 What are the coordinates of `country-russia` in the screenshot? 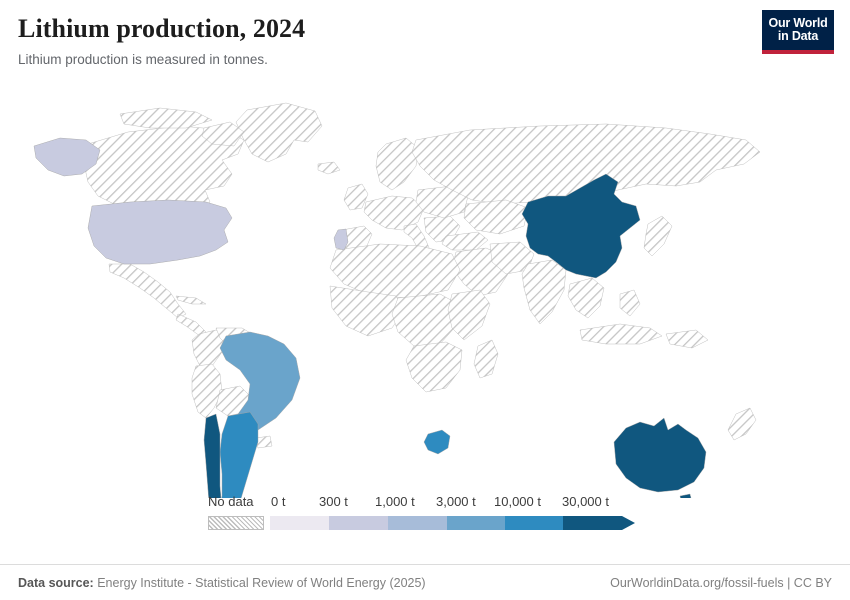 It's located at (586, 164).